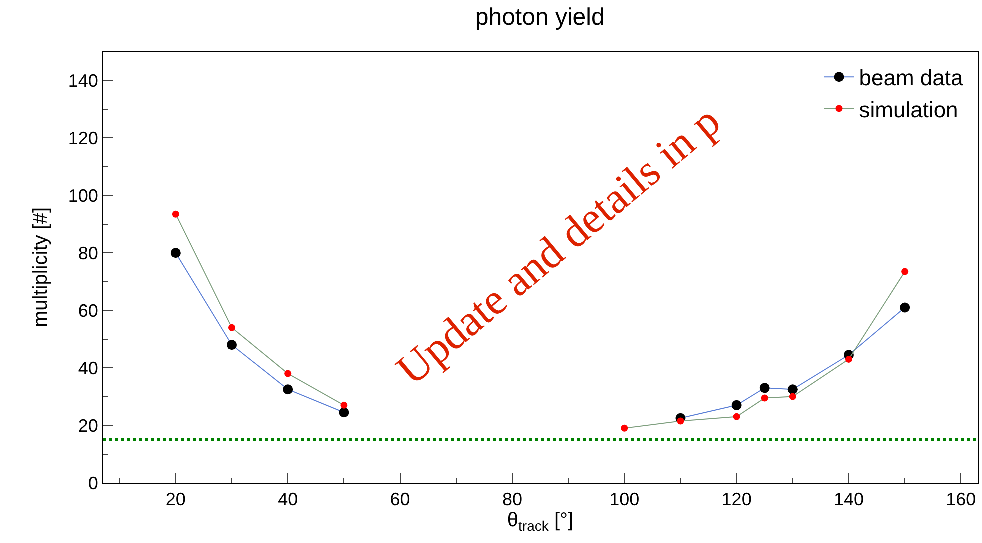  I want to click on y-tick-label: 60, so click(88, 310).